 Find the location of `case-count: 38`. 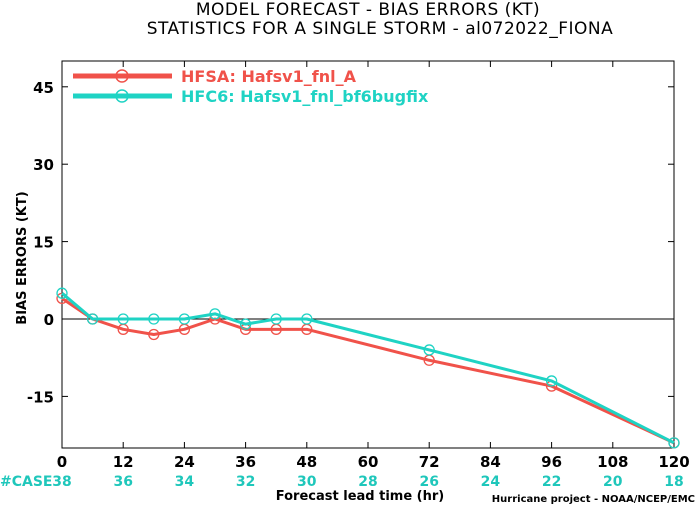

case-count: 38 is located at coordinates (61, 482).